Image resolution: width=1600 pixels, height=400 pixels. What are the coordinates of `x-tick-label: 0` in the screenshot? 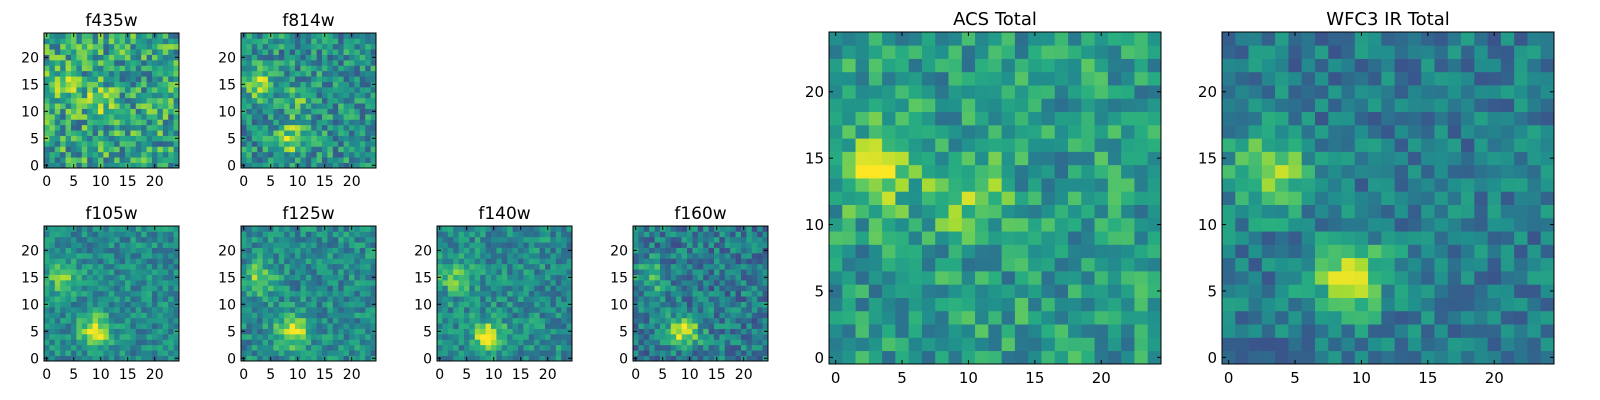 It's located at (635, 375).